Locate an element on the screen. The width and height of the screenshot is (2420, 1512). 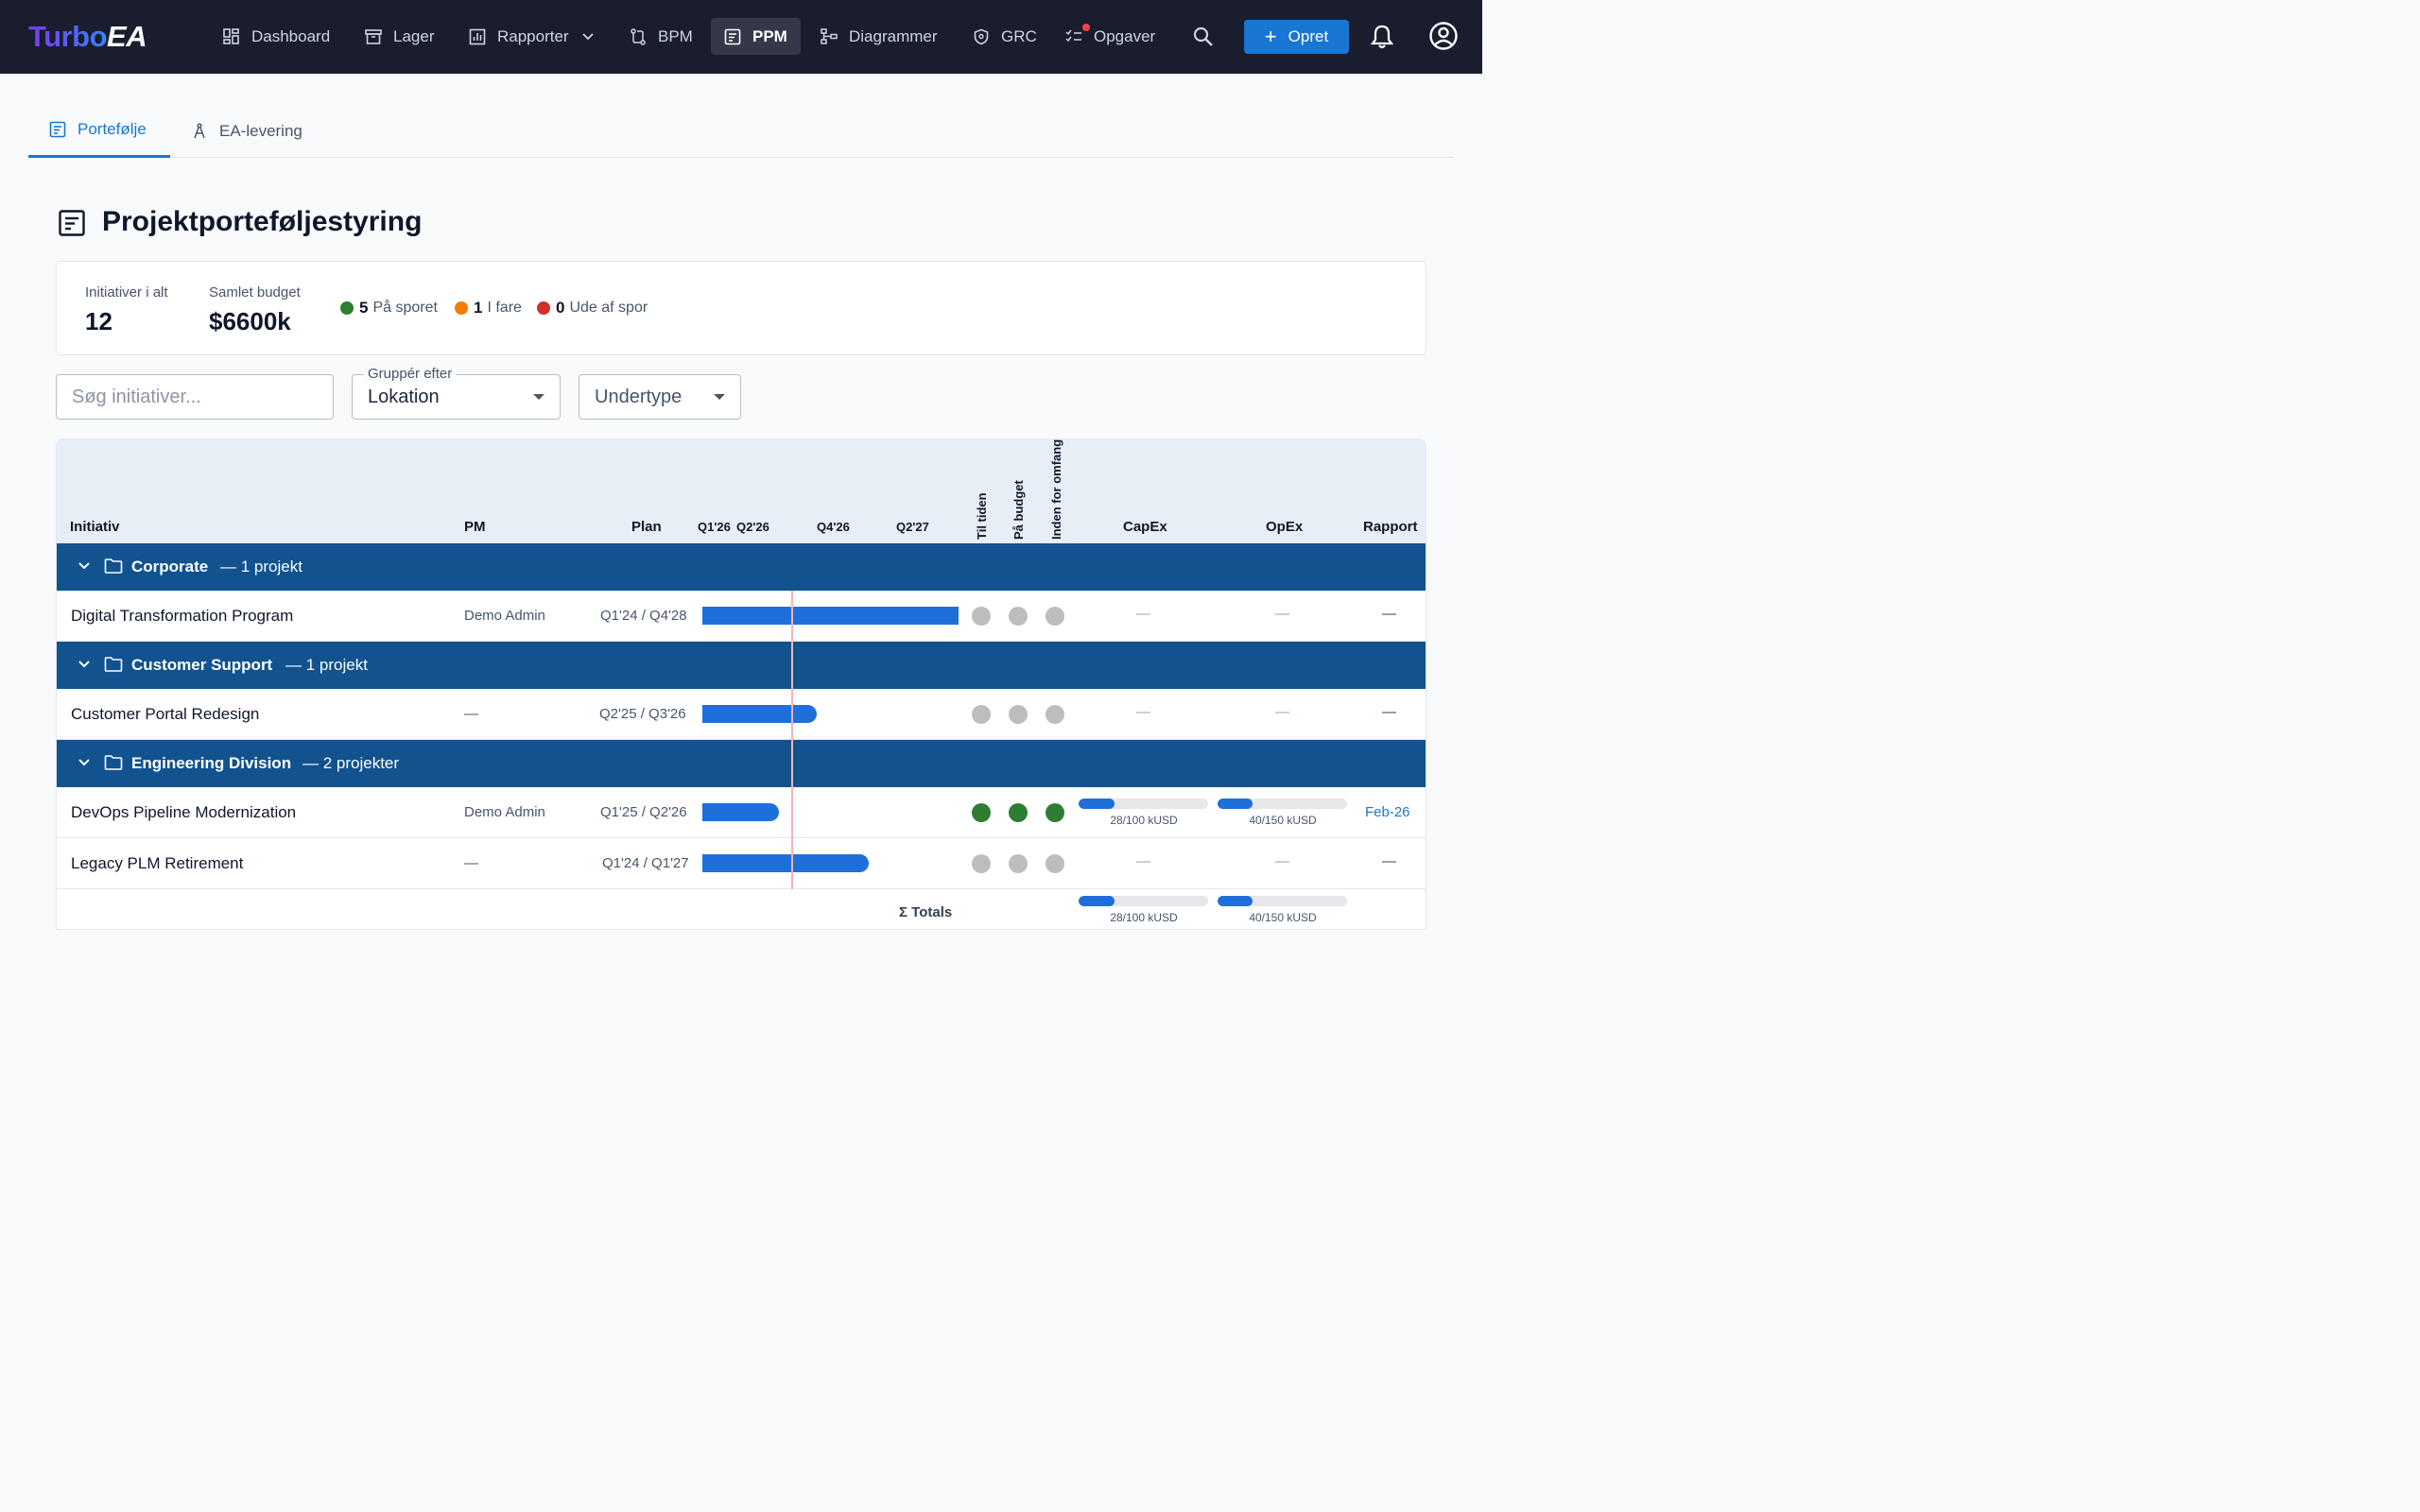
capex-value: — is located at coordinates (1143, 861).